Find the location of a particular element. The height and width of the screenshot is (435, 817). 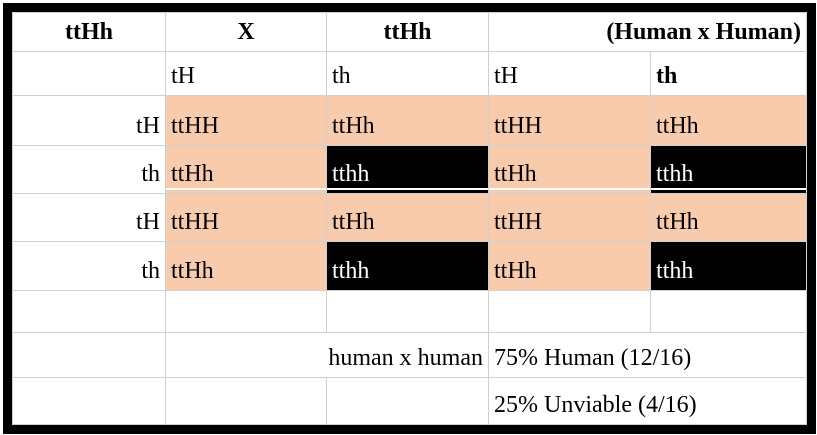

gamete-side-1: tH is located at coordinates (89, 120).